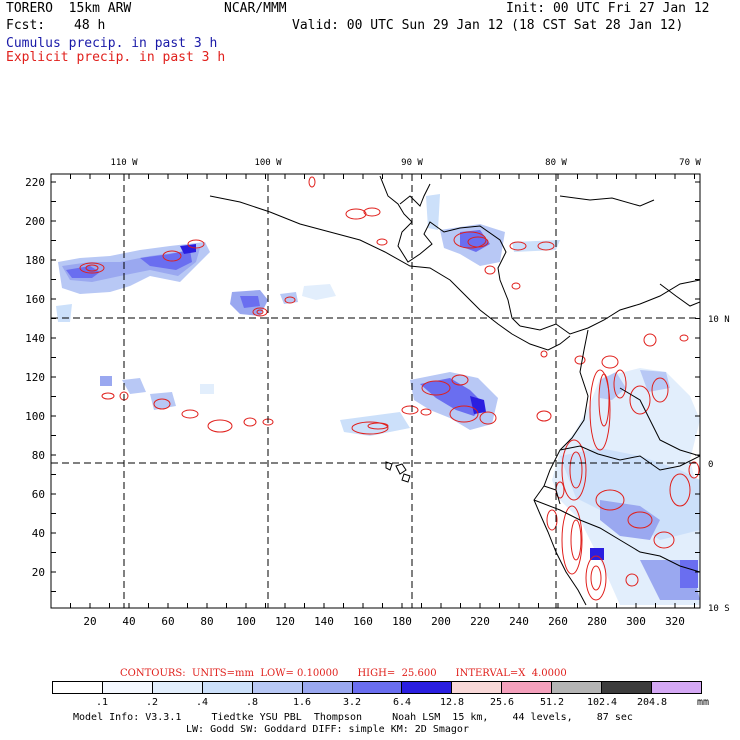 The image size is (740, 740). Describe the element at coordinates (35, 260) in the screenshot. I see `grid-y-label: 180` at that location.